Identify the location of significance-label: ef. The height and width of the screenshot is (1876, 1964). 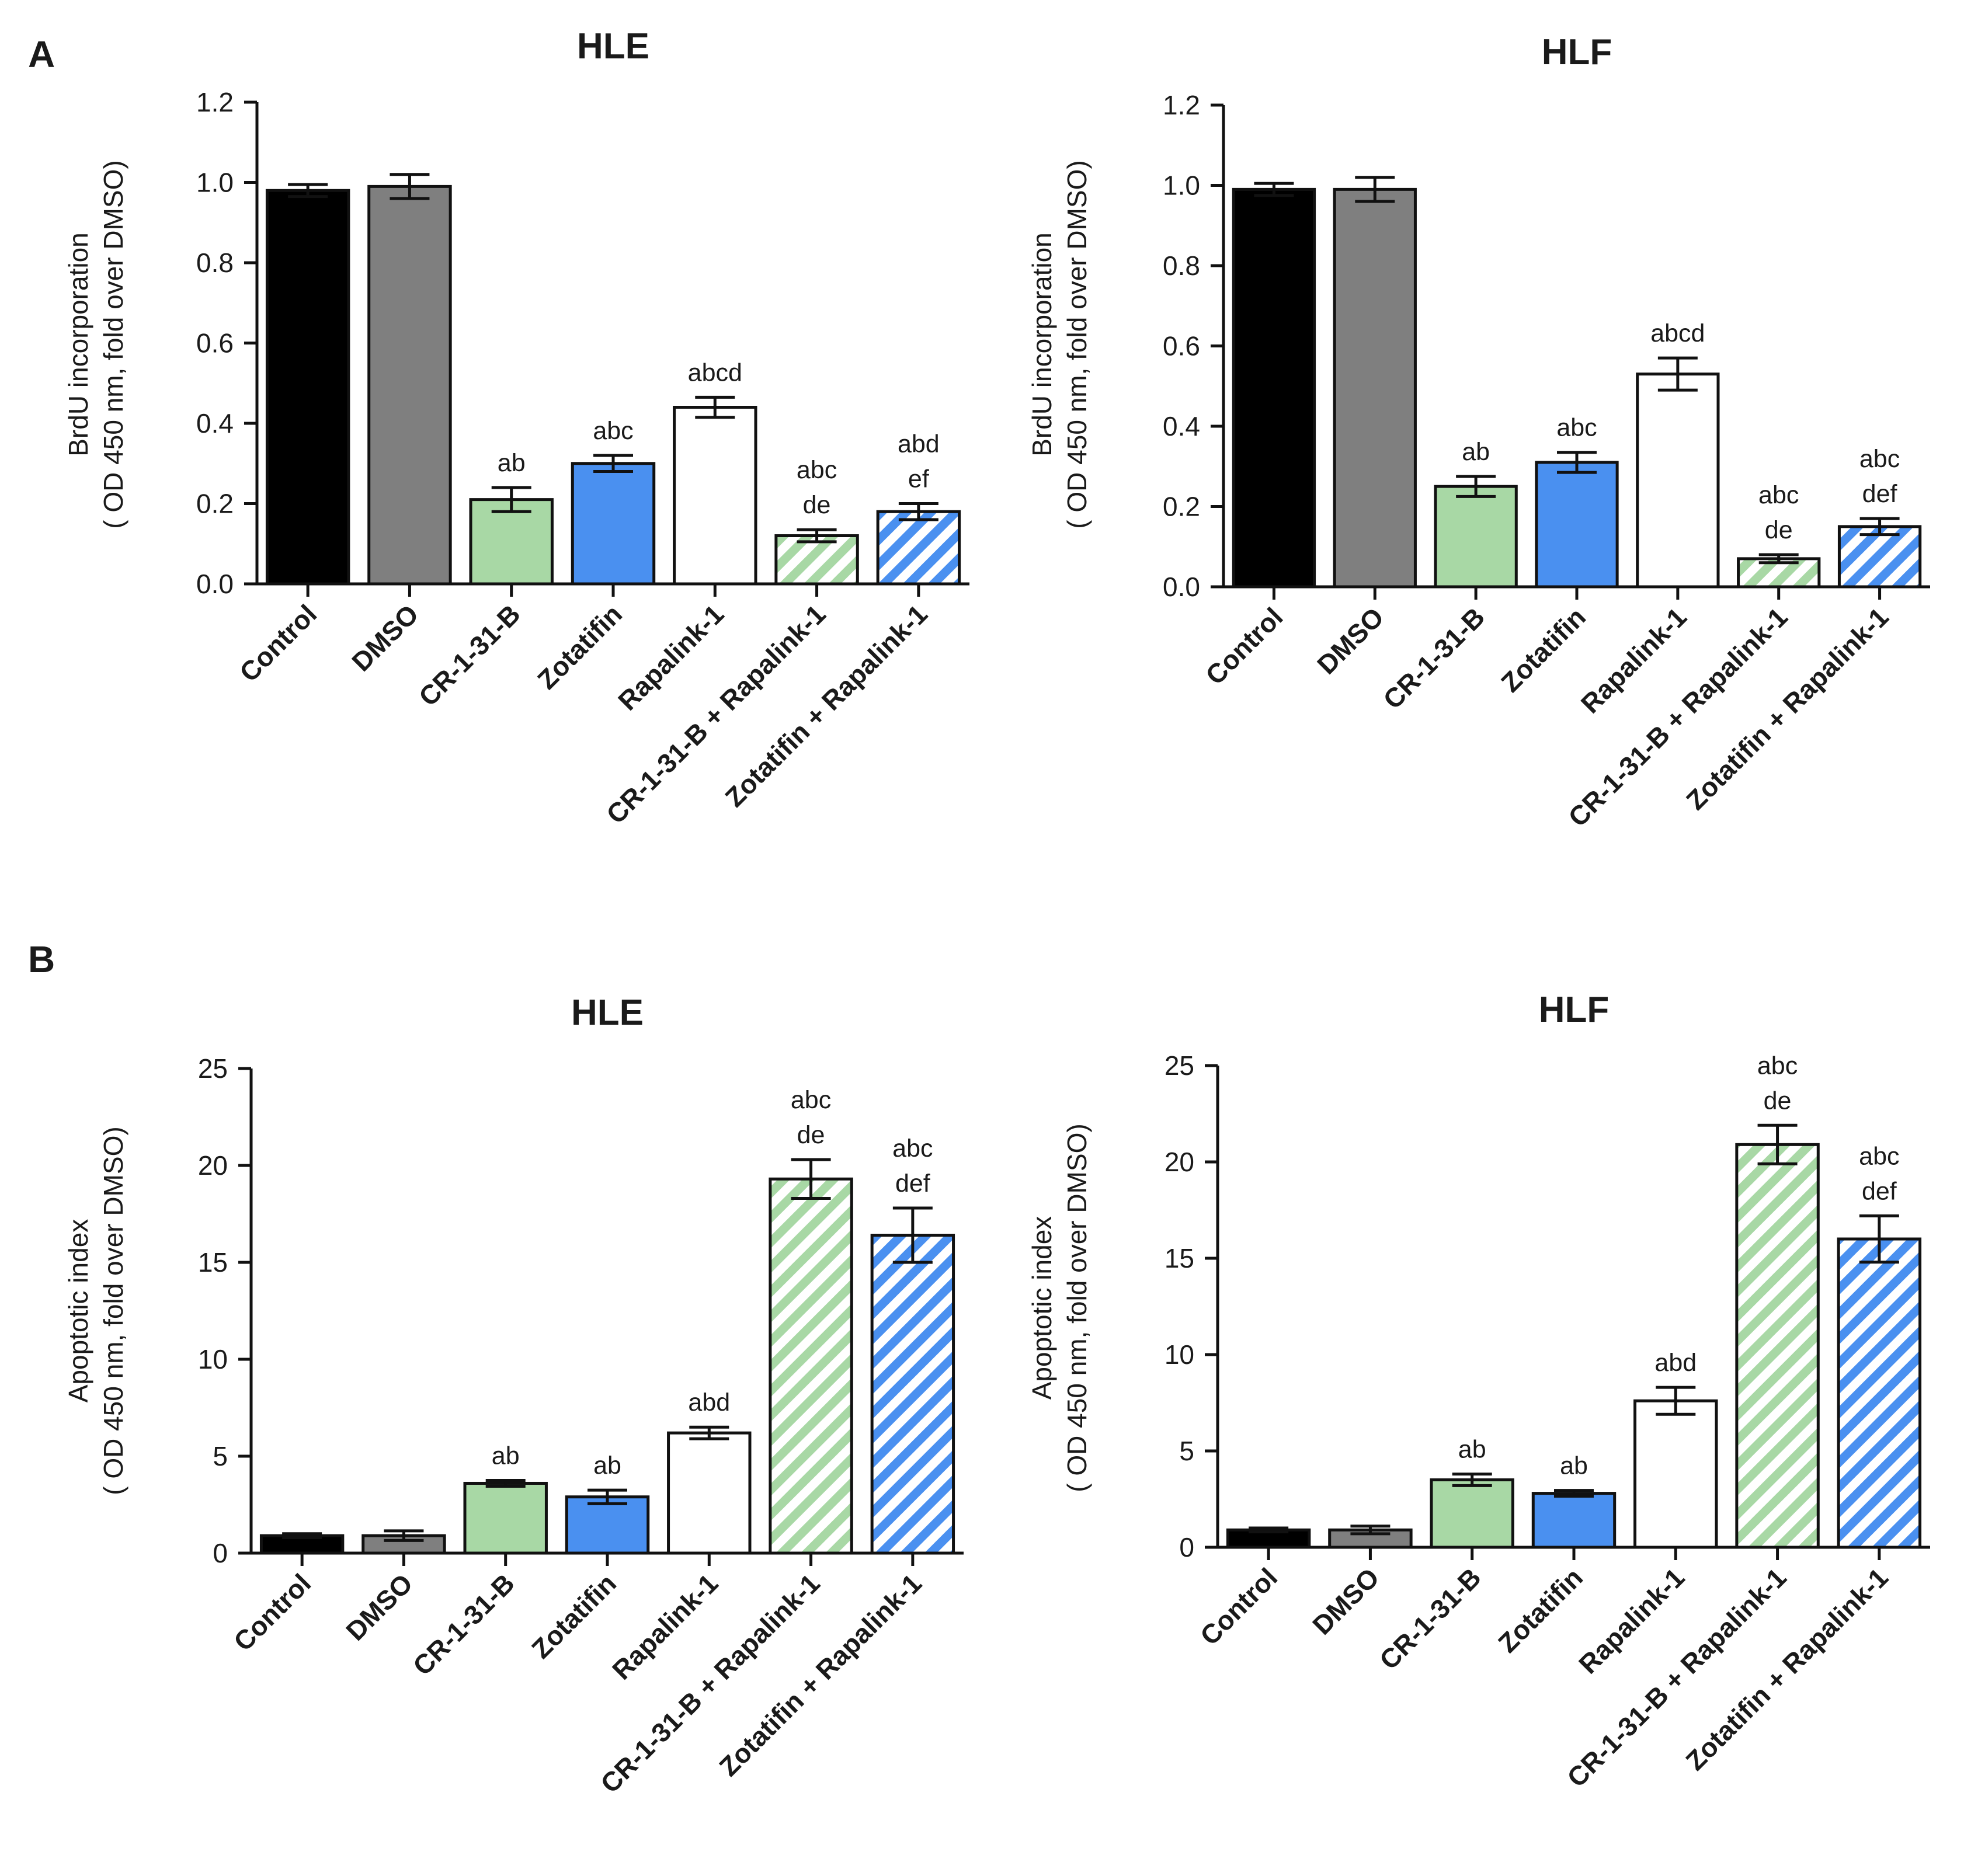
(919, 479).